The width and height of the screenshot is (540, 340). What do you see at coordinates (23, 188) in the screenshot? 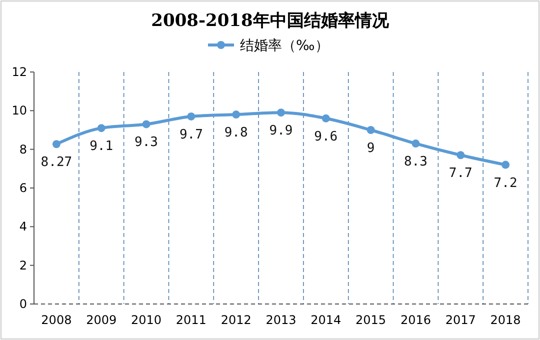
I see `y-tick-label: 6` at bounding box center [23, 188].